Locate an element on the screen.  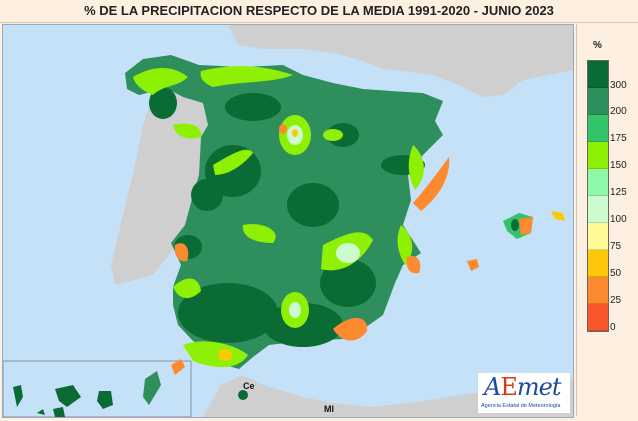
portugal-land is located at coordinates (159, 187).